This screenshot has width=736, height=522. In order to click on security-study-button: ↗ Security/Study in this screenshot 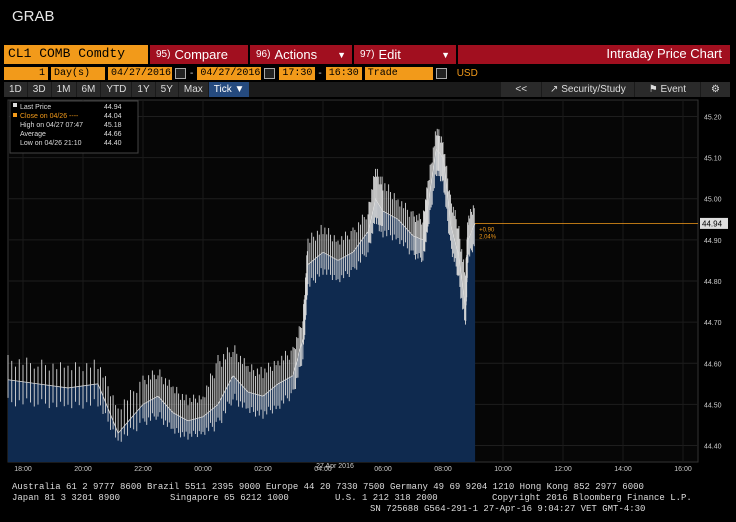, I will do `click(588, 89)`.